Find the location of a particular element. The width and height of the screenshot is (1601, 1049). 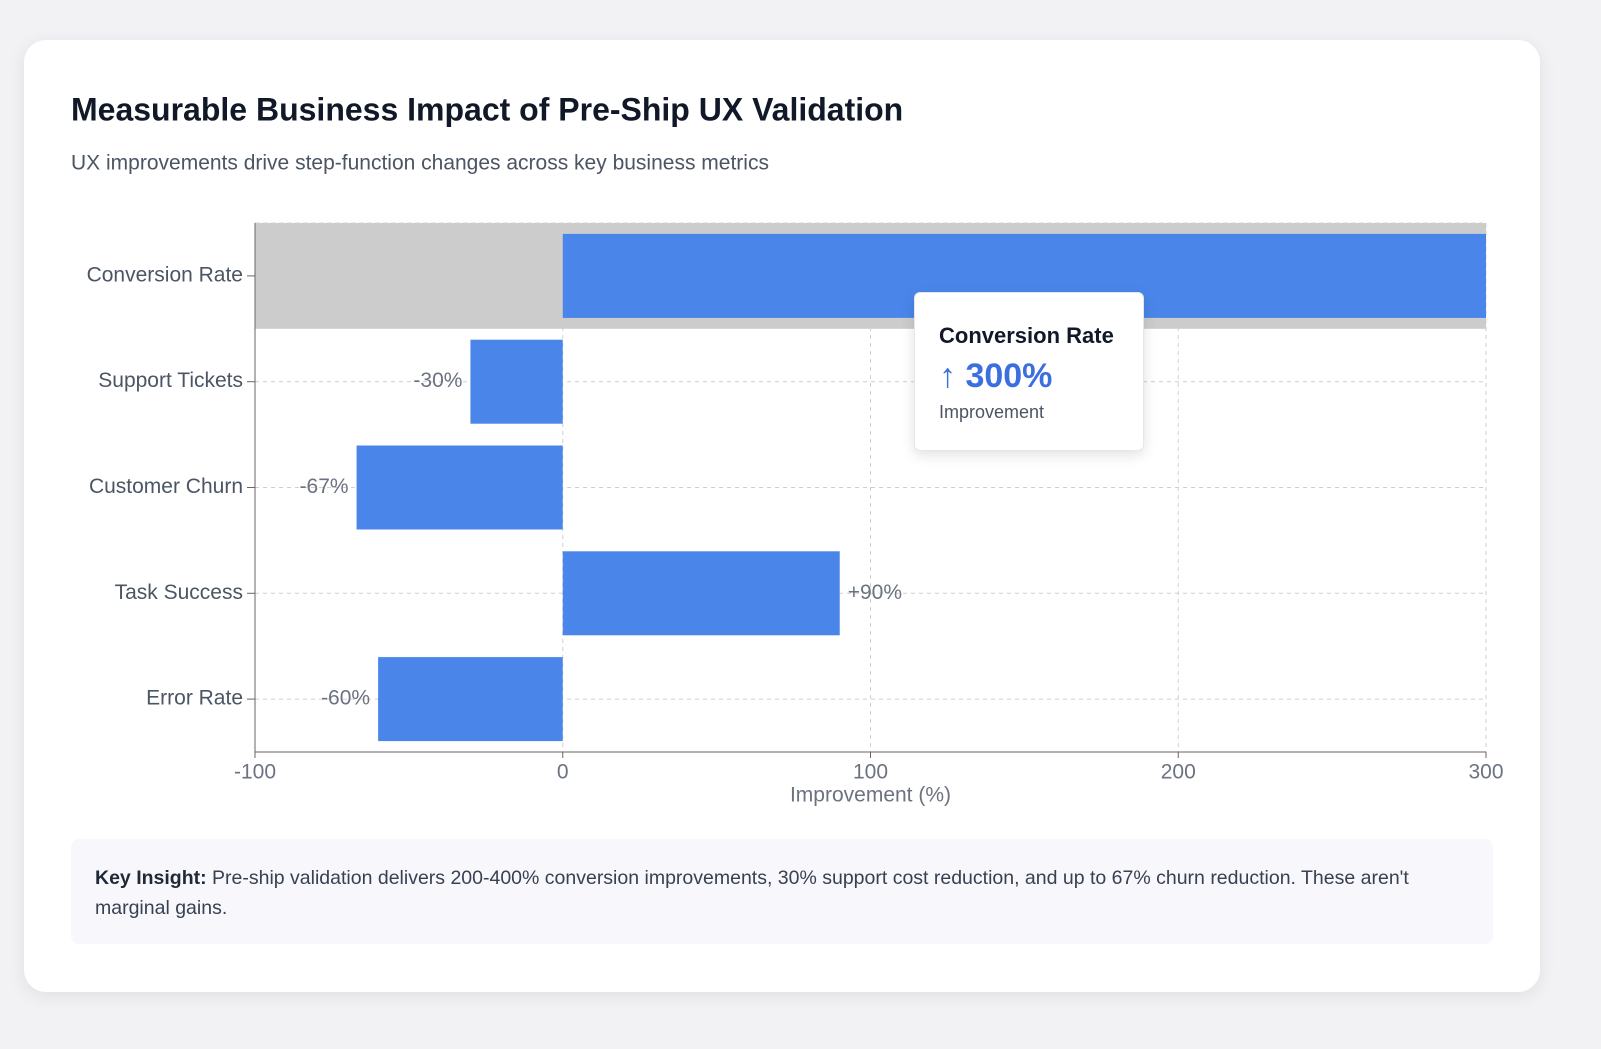

y-tick-label: Support Tickets is located at coordinates (170, 380).